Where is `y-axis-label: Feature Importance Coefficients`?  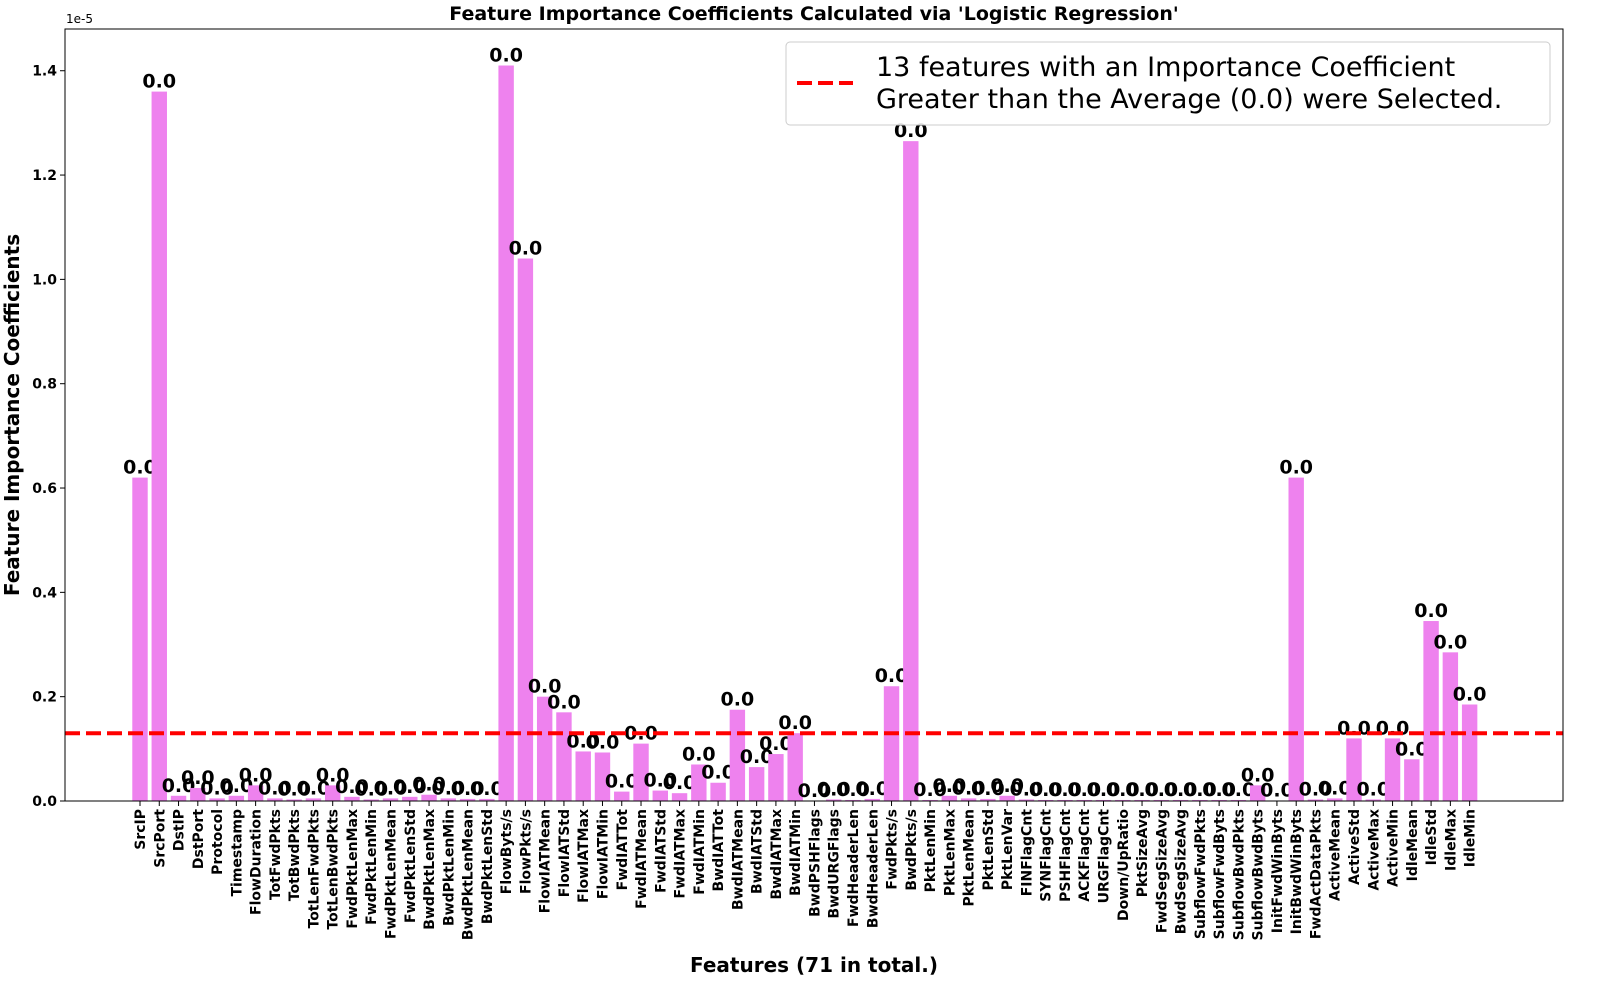 y-axis-label: Feature Importance Coefficients is located at coordinates (12, 415).